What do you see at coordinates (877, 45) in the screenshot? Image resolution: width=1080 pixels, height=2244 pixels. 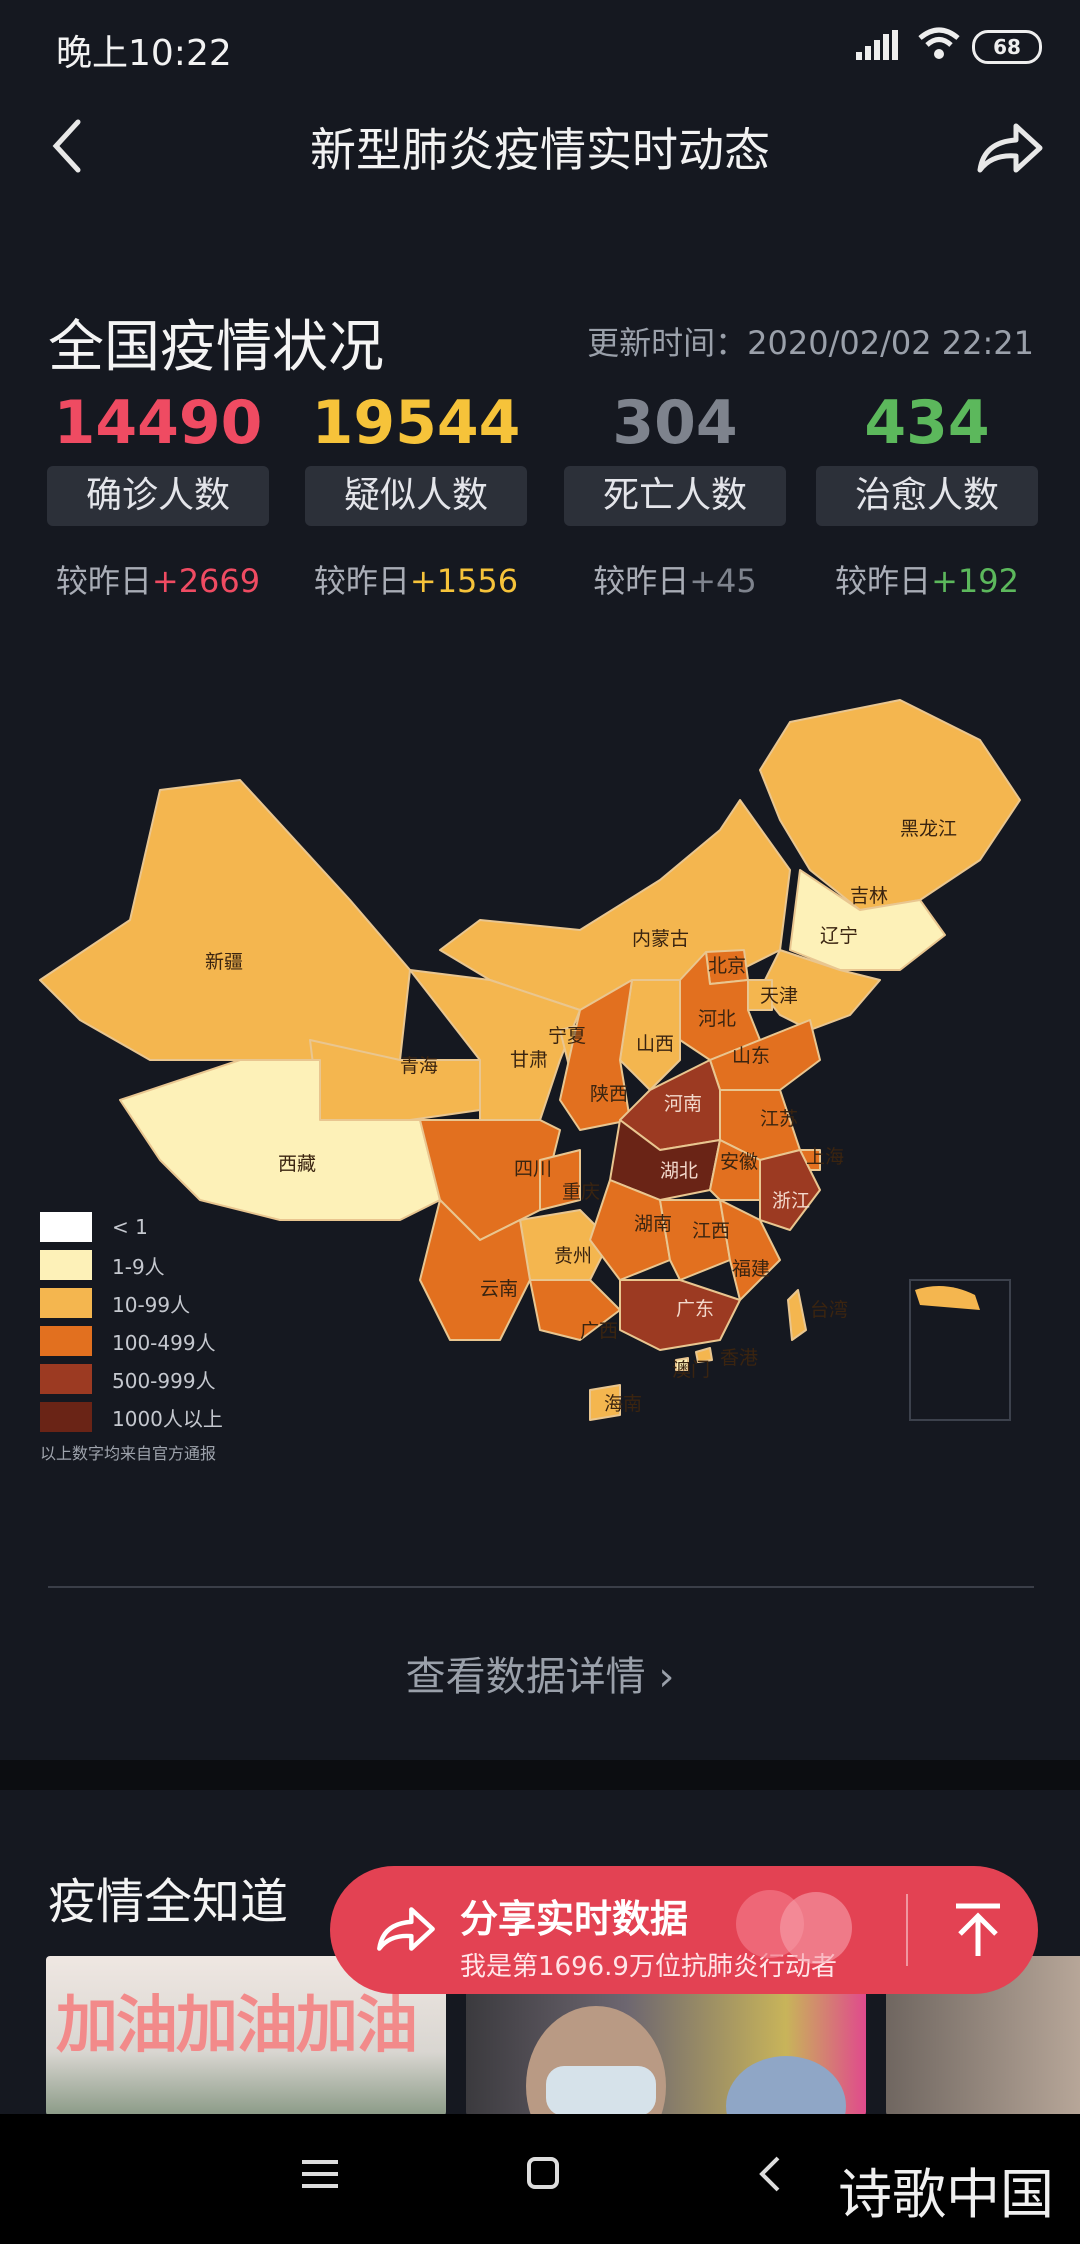 I see `signal-icon` at bounding box center [877, 45].